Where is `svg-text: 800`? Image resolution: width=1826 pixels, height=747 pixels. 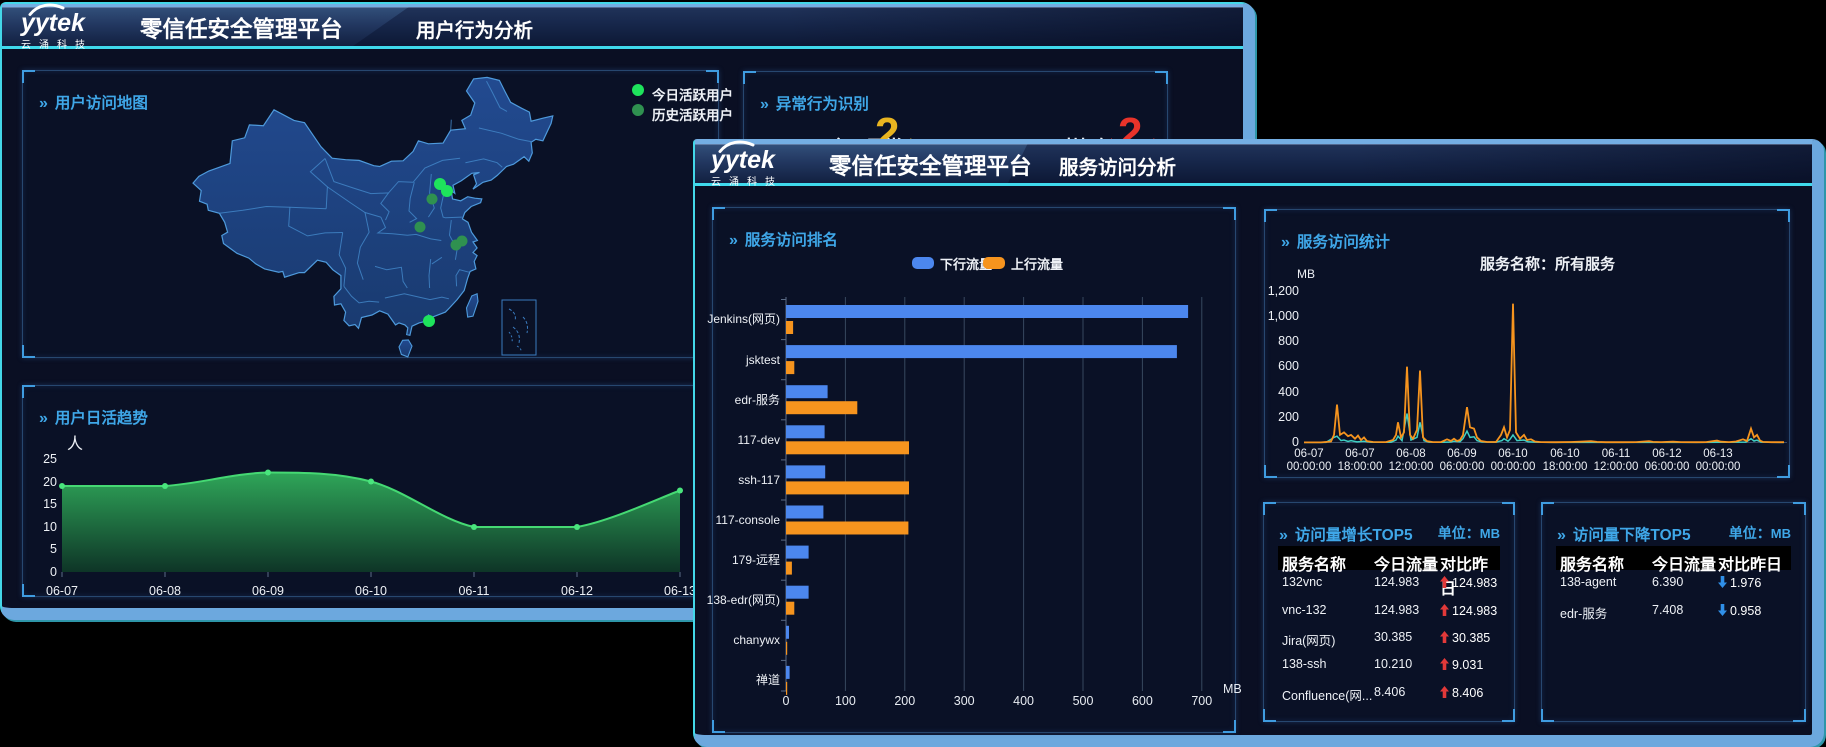
svg-text: 800 is located at coordinates (1288, 341).